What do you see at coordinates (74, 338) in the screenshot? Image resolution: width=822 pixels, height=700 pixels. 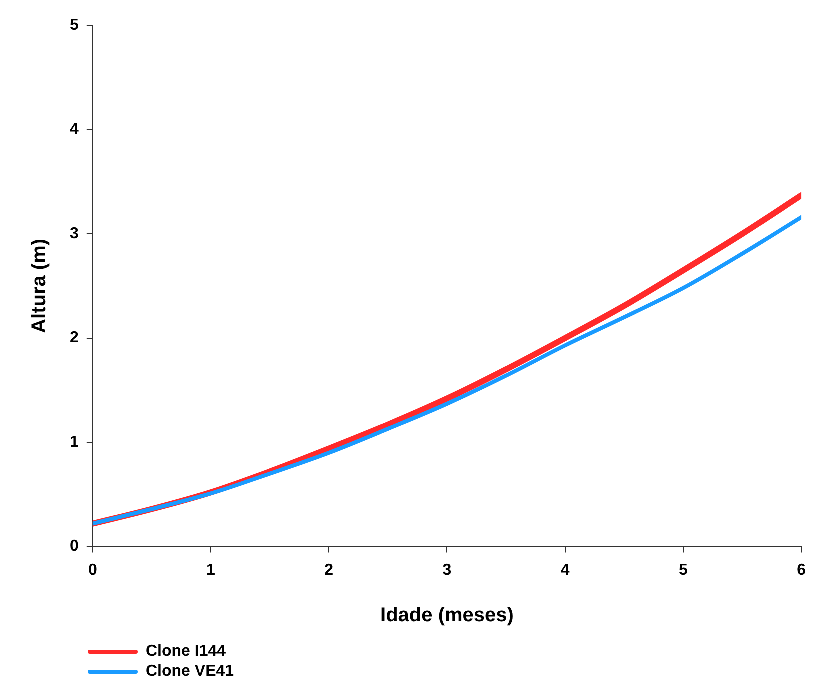 I see `y-tick-label: 2` at bounding box center [74, 338].